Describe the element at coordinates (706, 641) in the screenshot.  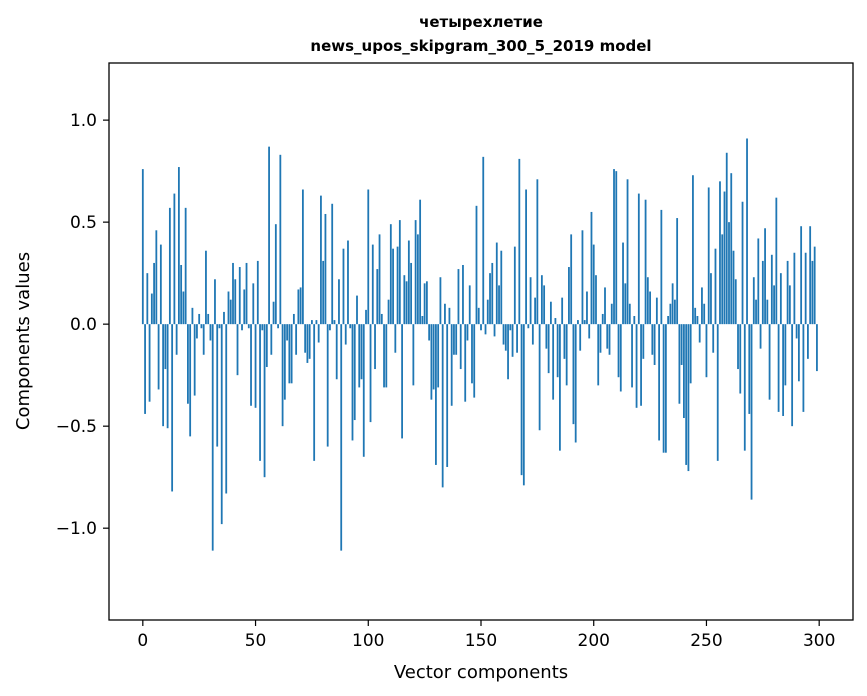
I see `x-tick-label-5: 250` at that location.